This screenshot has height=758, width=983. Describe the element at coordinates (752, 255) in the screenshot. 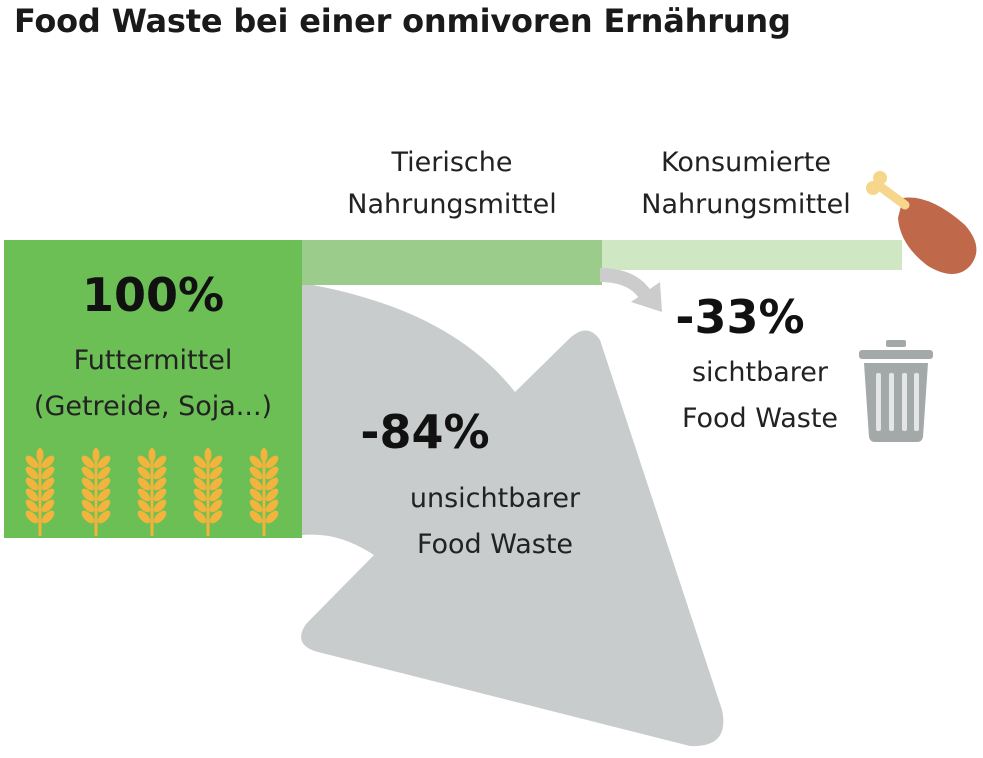

I see `consumed-food-band` at that location.